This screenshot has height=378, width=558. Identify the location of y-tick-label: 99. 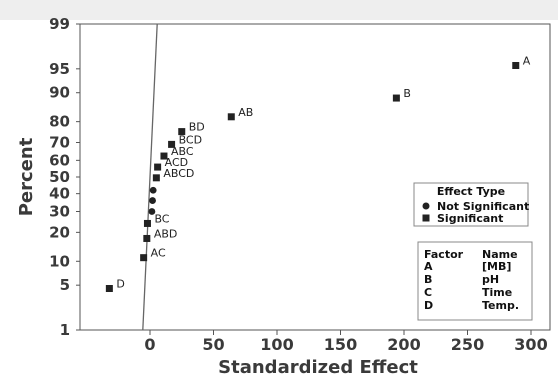
(59, 24).